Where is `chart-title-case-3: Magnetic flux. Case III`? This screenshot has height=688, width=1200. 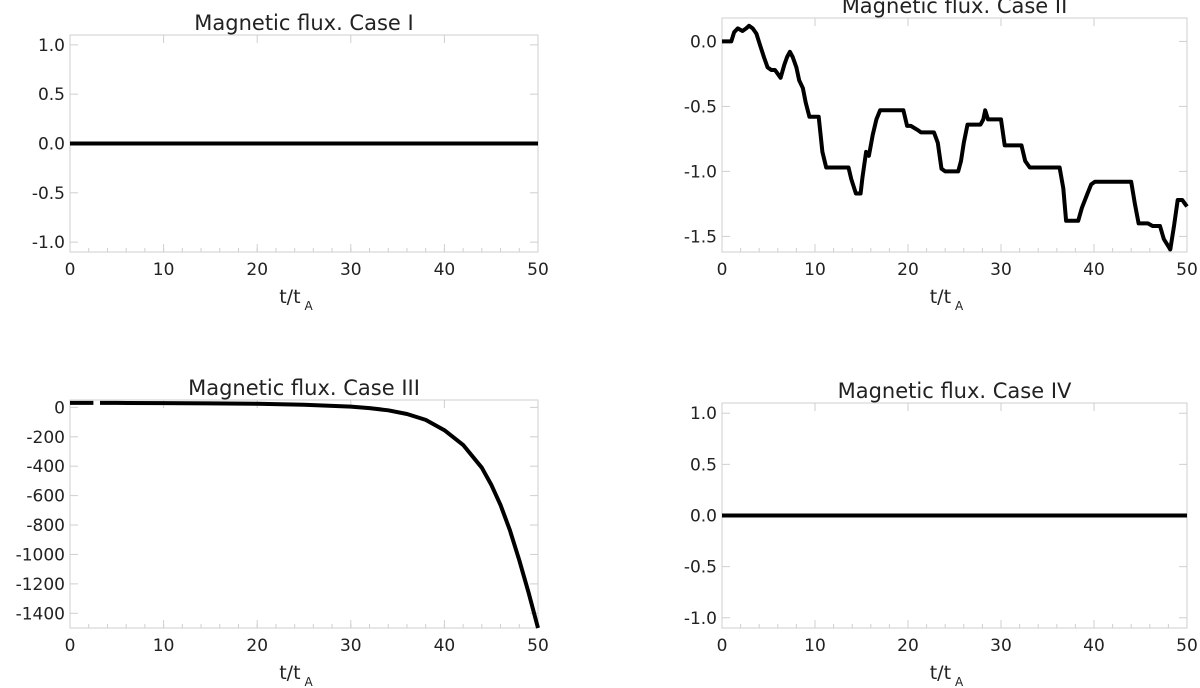 chart-title-case-3: Magnetic flux. Case III is located at coordinates (304, 388).